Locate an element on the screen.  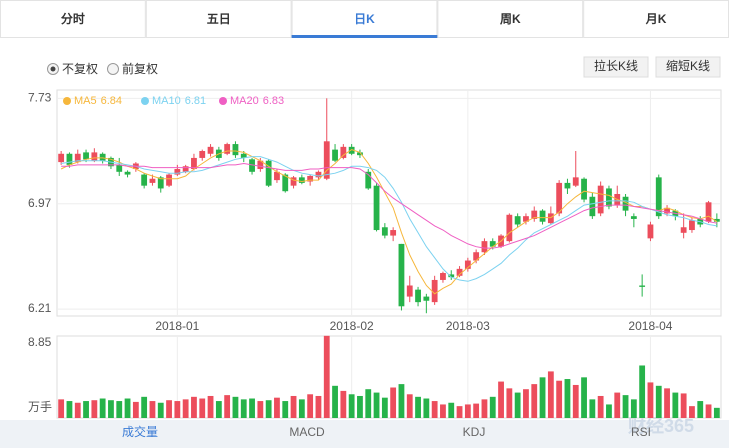
button-label: 缩短K线 is located at coordinates (688, 65).